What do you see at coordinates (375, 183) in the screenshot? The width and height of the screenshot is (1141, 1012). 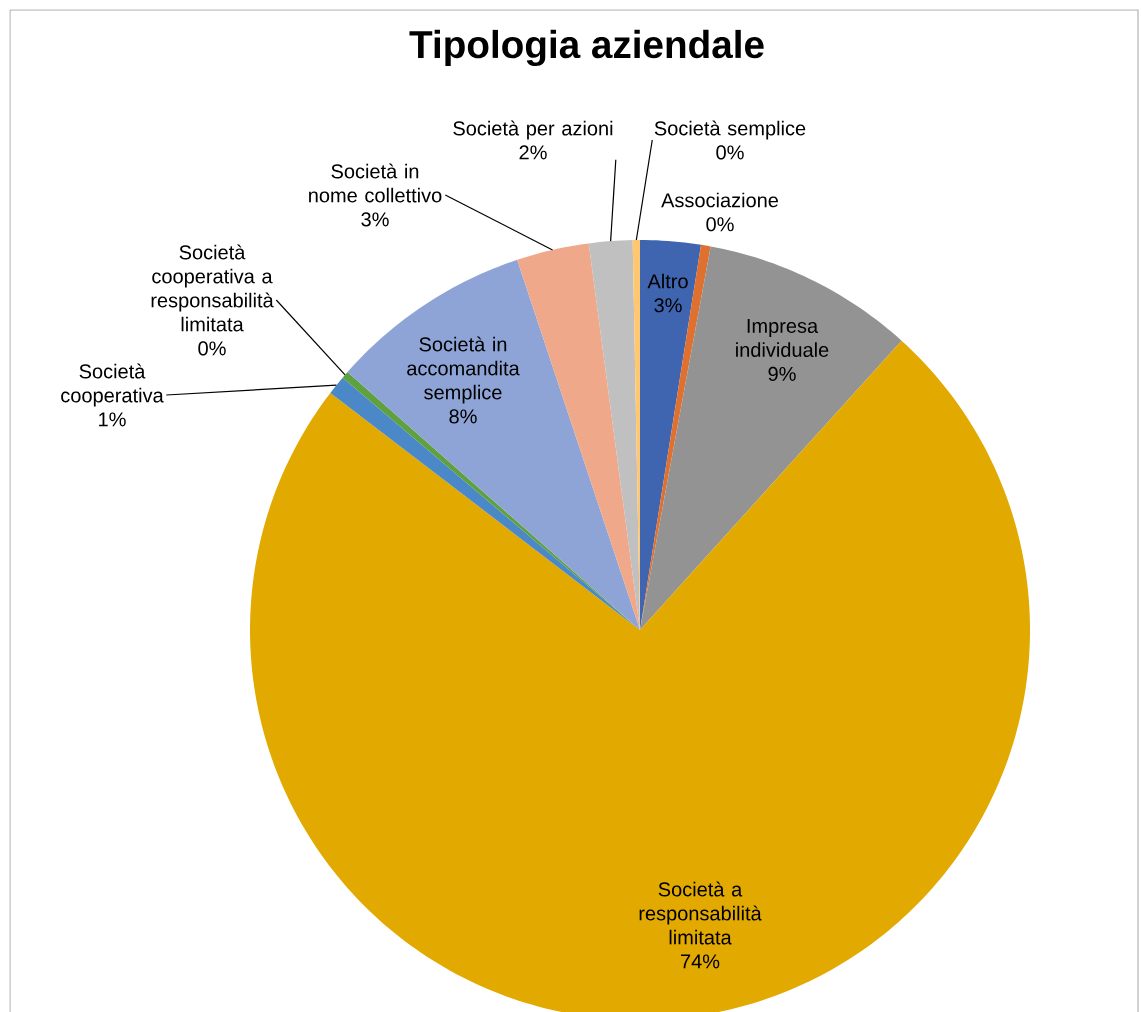 I see `slice-label: Società in nome collettivo` at bounding box center [375, 183].